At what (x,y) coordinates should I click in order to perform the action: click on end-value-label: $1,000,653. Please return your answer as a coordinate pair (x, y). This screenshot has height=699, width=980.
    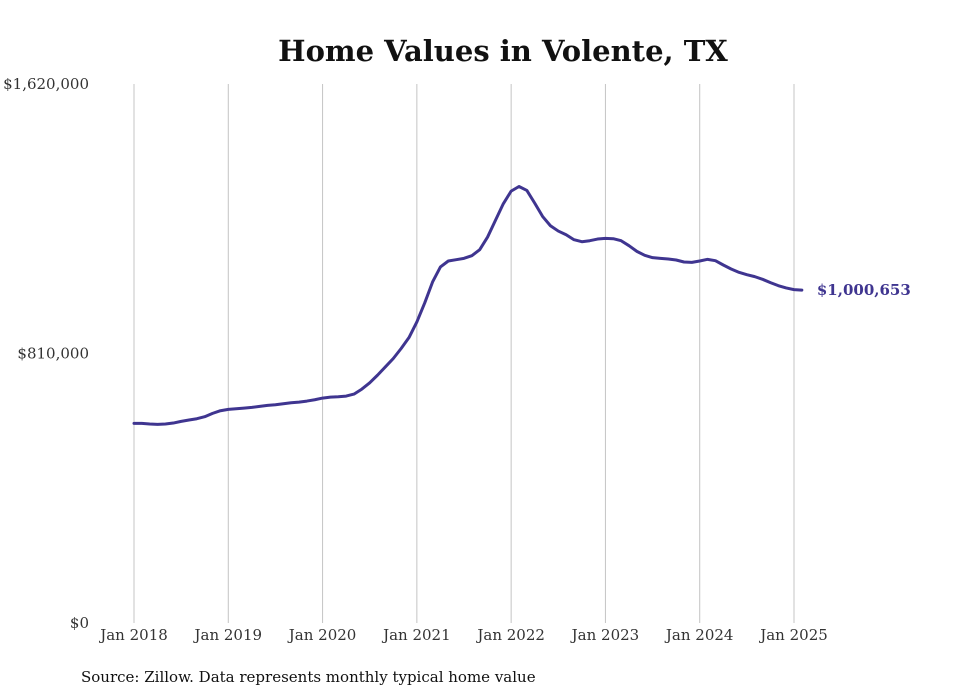
    Looking at the image, I should click on (864, 290).